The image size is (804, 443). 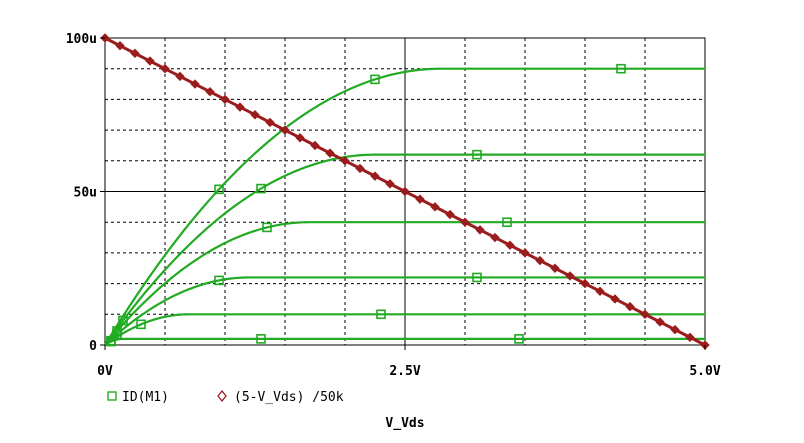 I want to click on x-axis-title: V_Vds, so click(x=404, y=423).